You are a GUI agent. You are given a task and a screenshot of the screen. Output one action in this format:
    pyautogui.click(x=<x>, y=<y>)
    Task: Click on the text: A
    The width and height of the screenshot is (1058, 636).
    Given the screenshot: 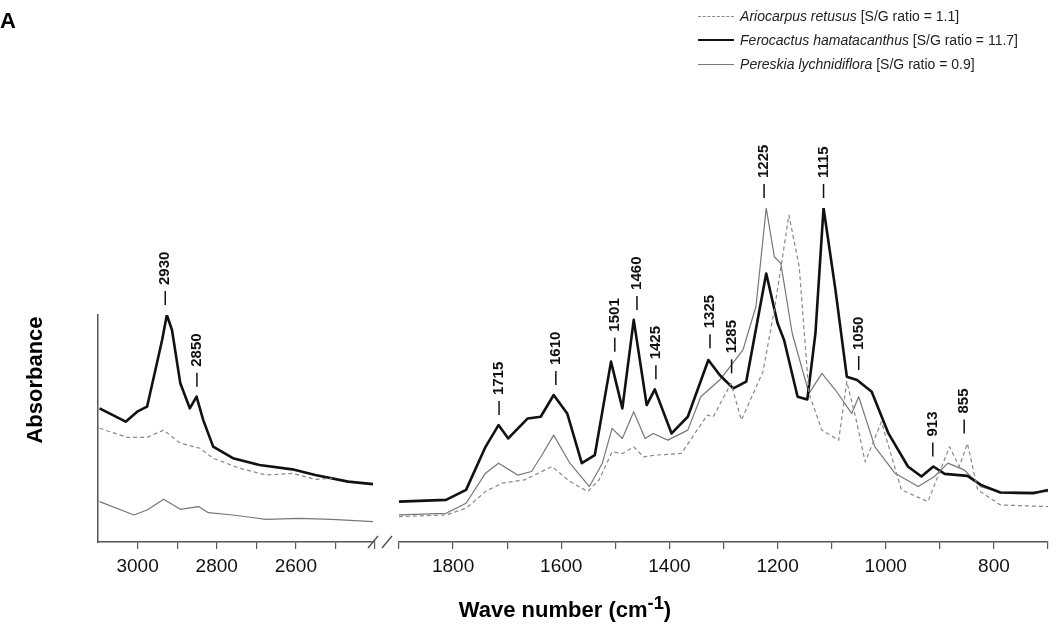 What is the action you would take?
    pyautogui.click(x=8, y=21)
    